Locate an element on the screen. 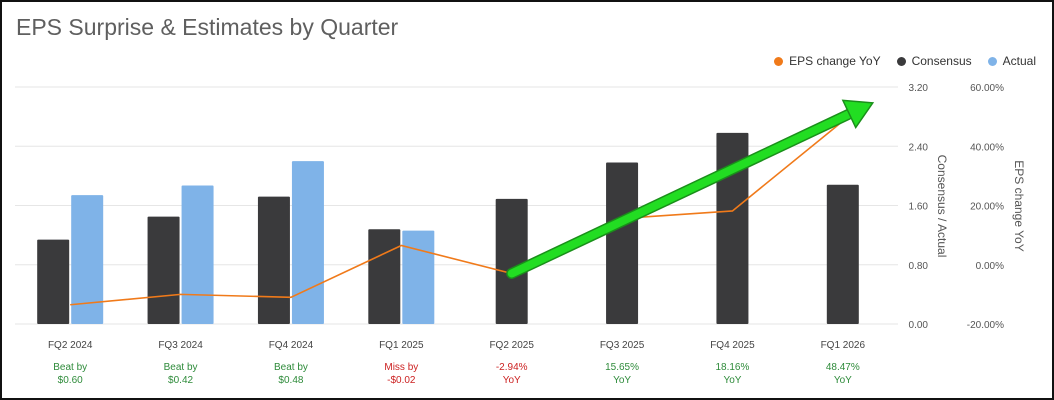 The image size is (1054, 400). arrow-head is located at coordinates (858, 114).